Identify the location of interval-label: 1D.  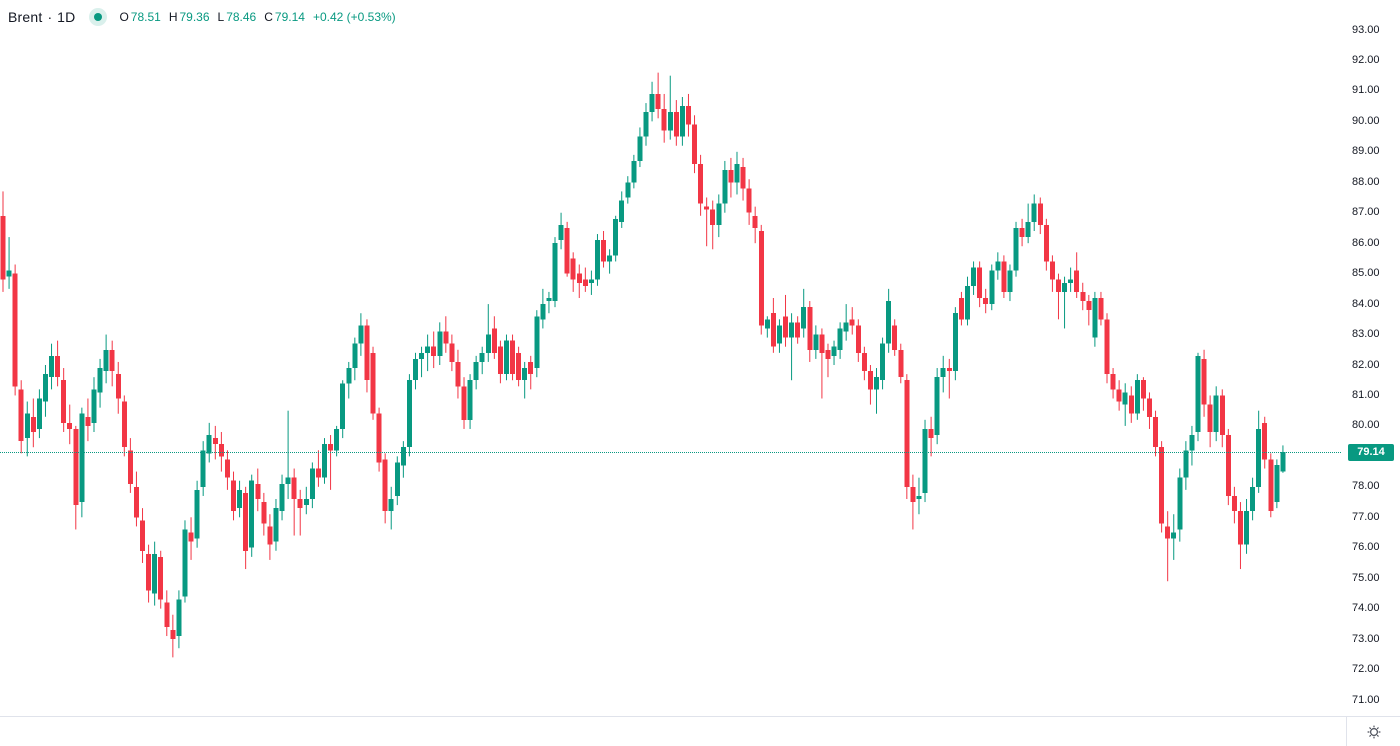
(66, 17).